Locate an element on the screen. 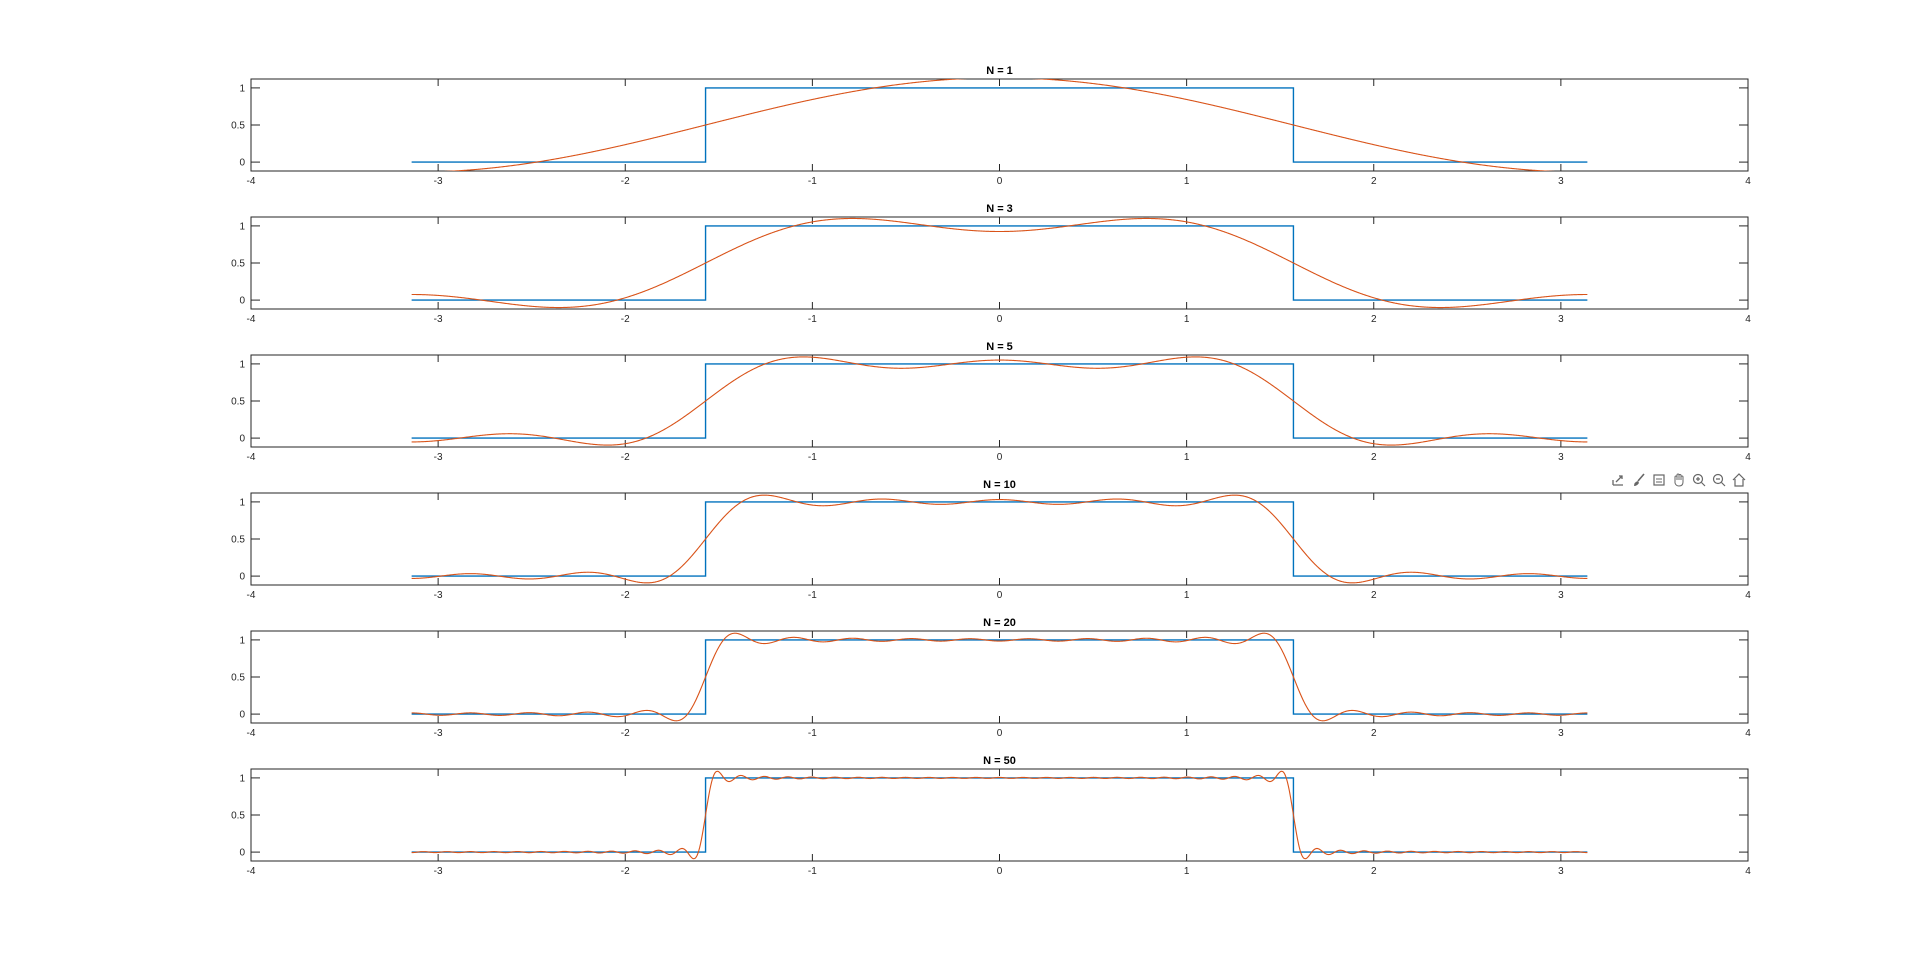 Image resolution: width=1920 pixels, height=963 pixels. subplot-2: -4 -3 -2 -1 0 1 2 3 4 0 0.5 1 N = 3 is located at coordinates (991, 264).